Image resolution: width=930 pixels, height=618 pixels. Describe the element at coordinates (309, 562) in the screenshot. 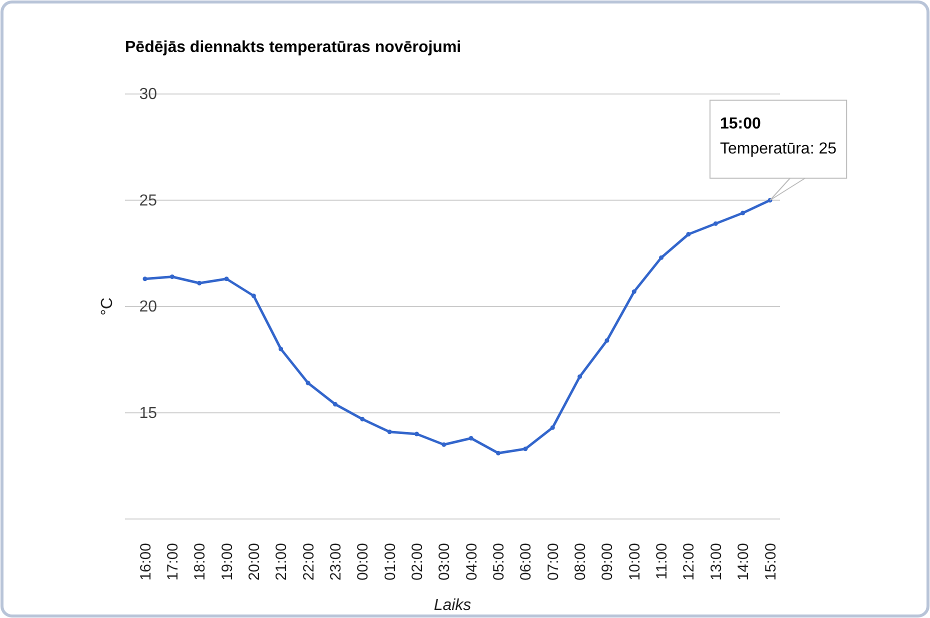

I see `x-tick-label: 22:00` at that location.